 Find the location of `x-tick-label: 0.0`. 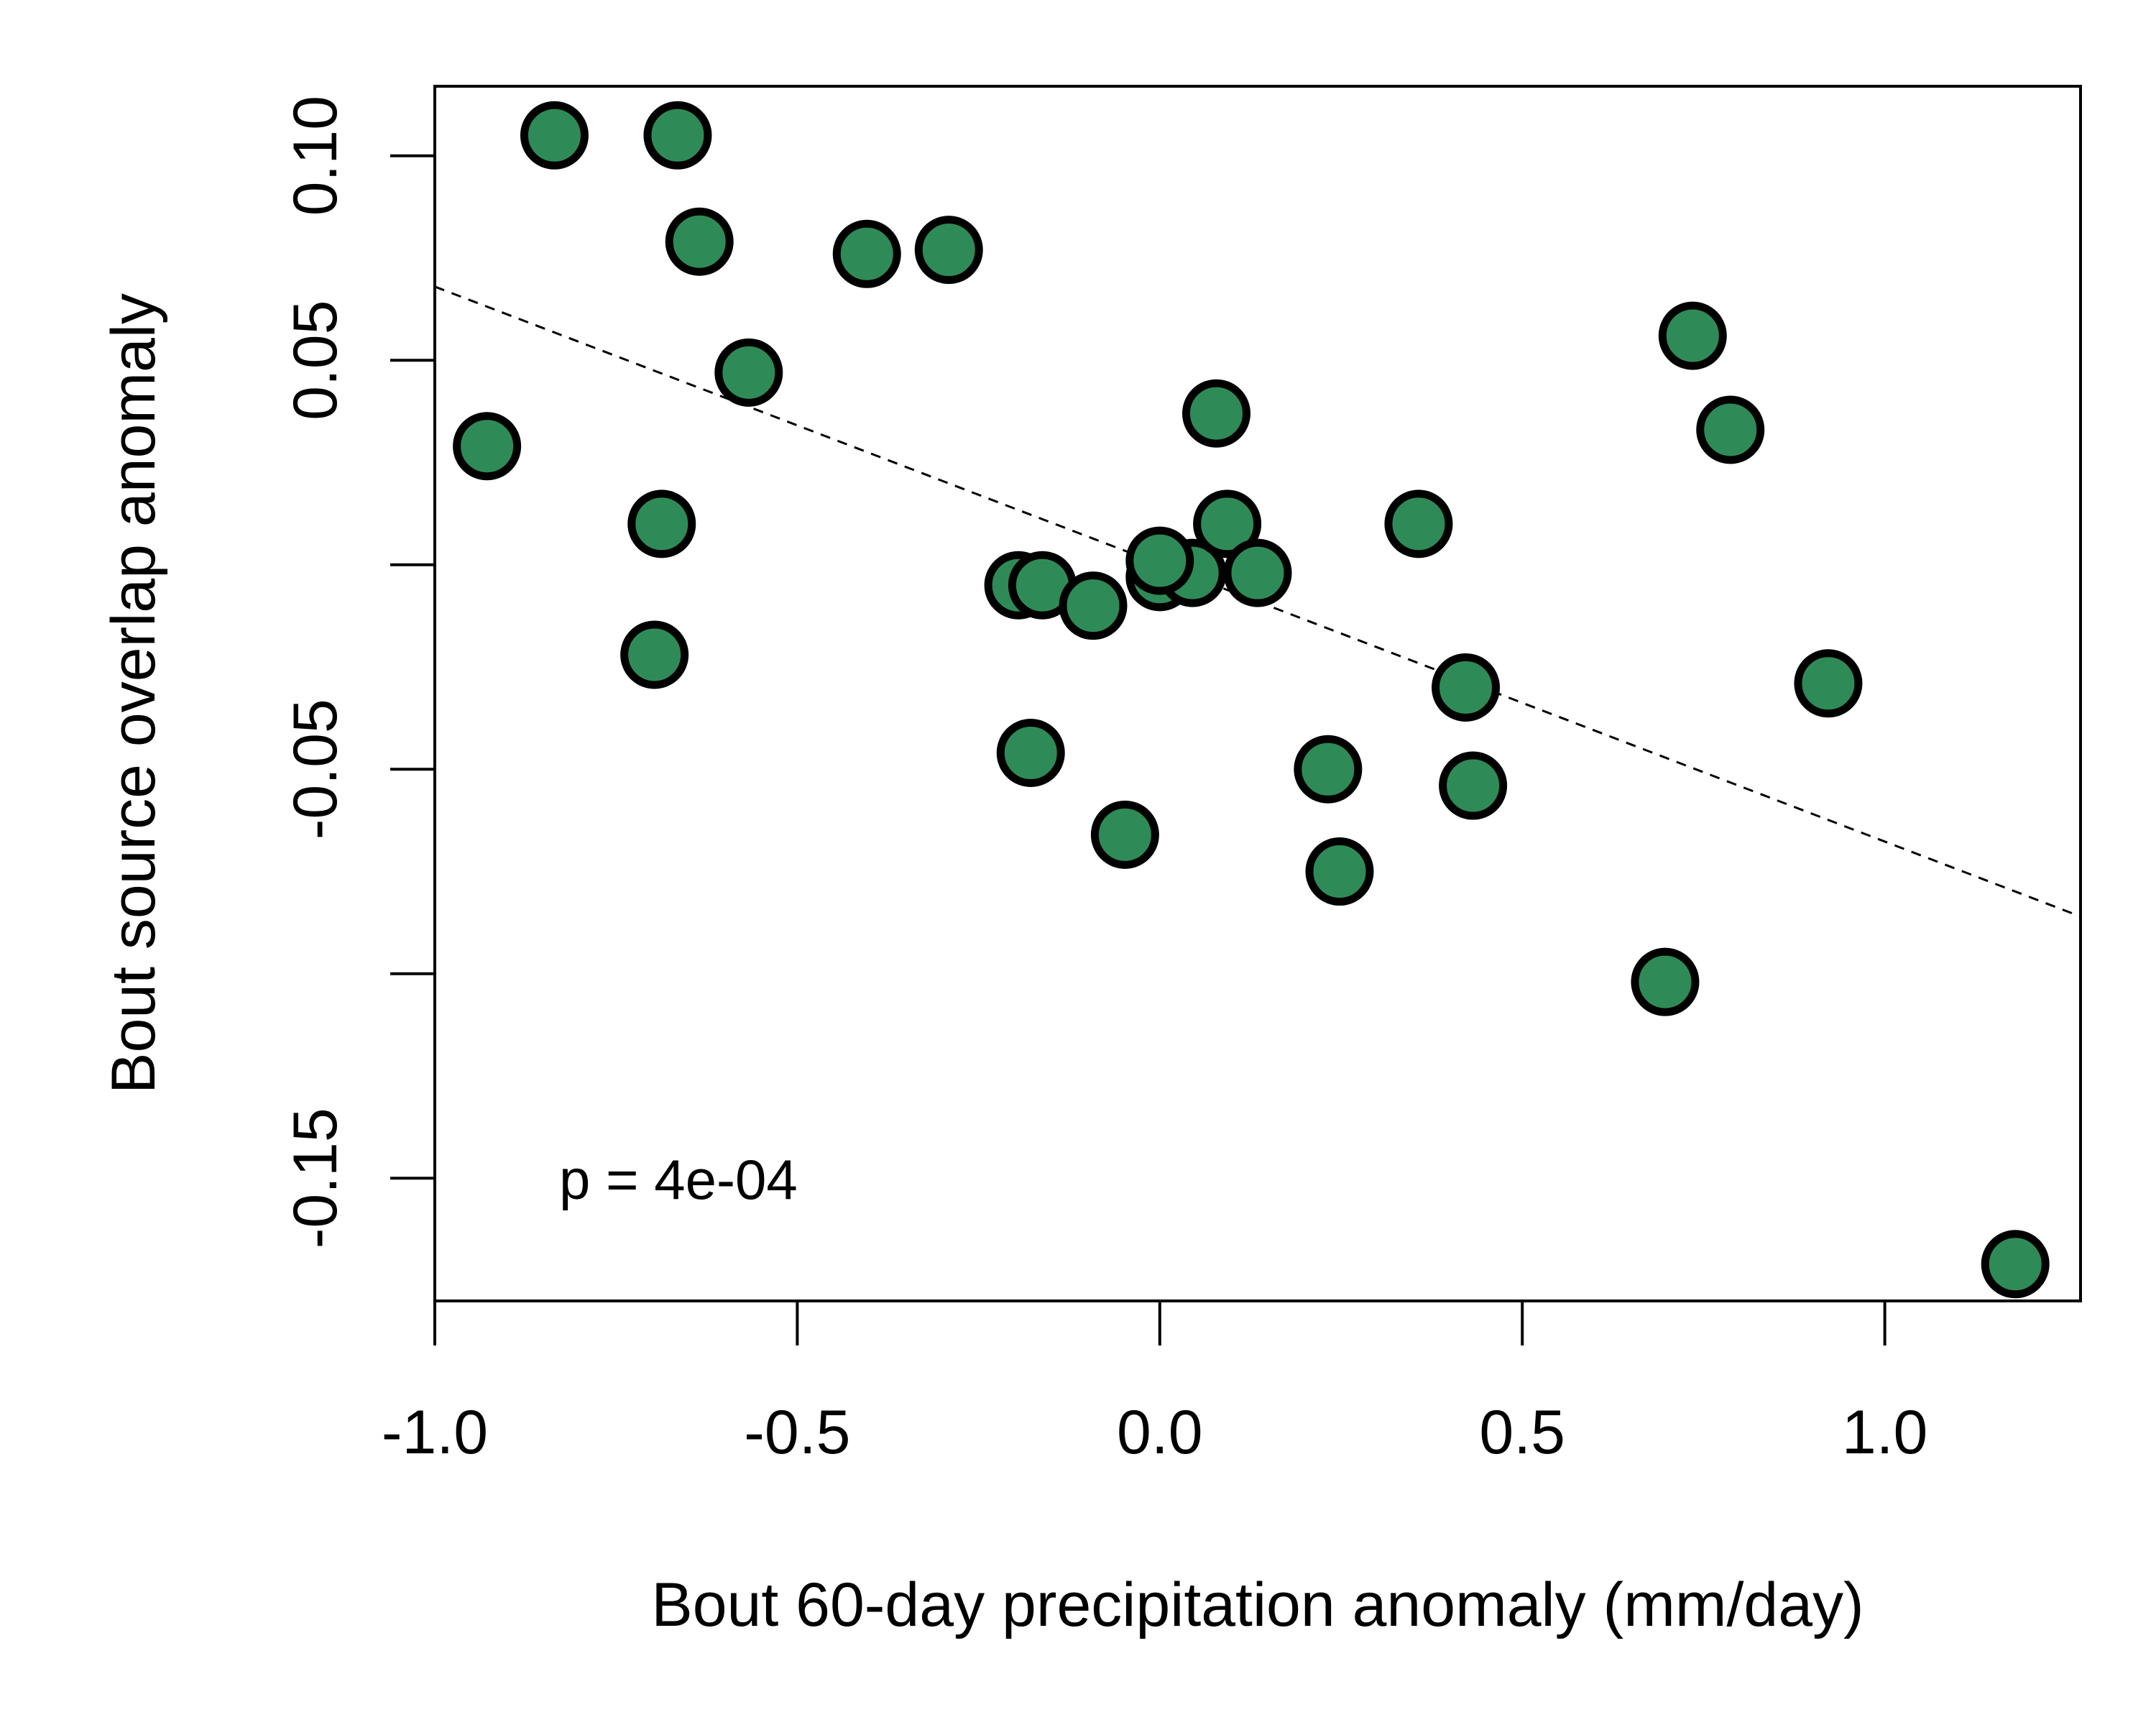

x-tick-label: 0.0 is located at coordinates (1160, 1432).